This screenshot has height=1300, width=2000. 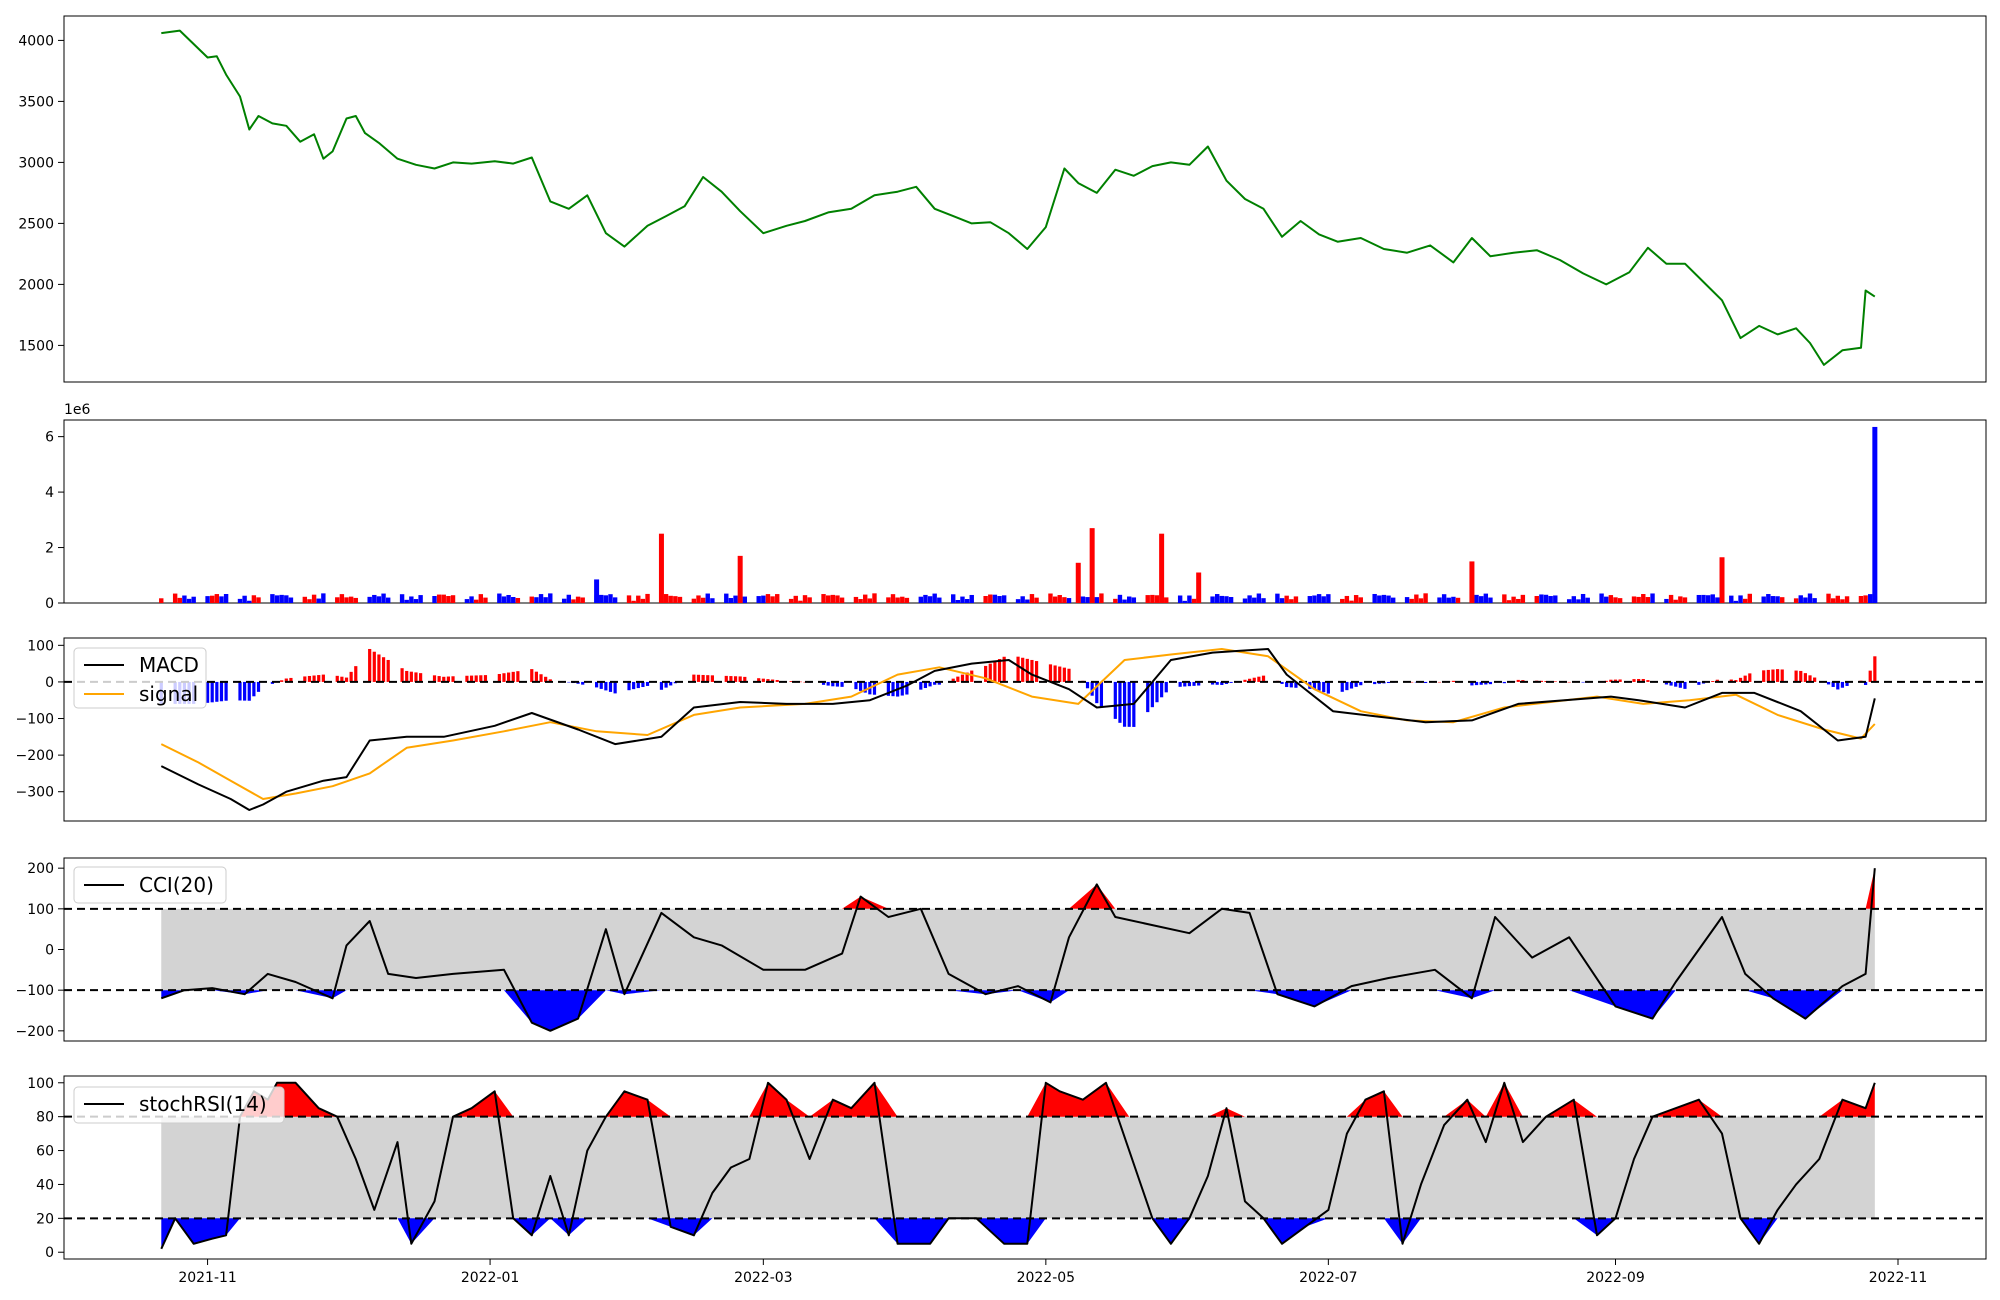 What do you see at coordinates (41, 193) in the screenshot?
I see `price-y-axis: 1500 2000 2500 3000 3500 4000` at bounding box center [41, 193].